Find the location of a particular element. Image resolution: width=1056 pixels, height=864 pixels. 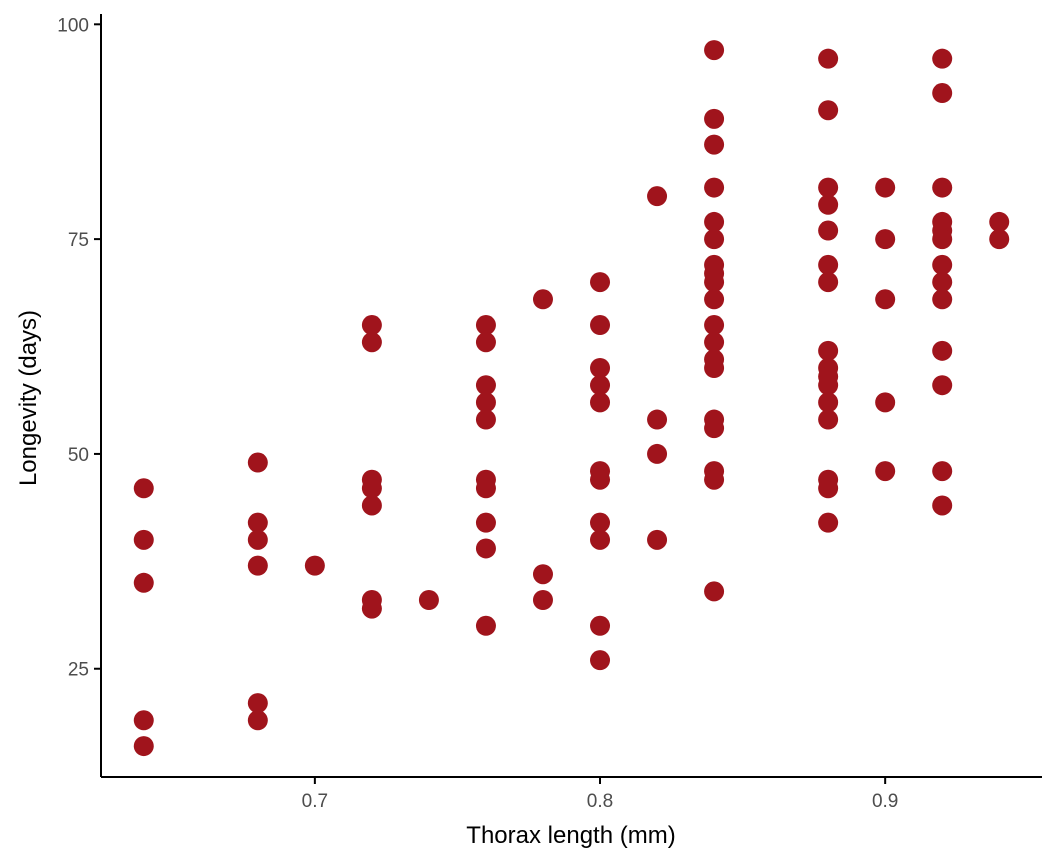

y-tick-label: 100 is located at coordinates (73, 25).